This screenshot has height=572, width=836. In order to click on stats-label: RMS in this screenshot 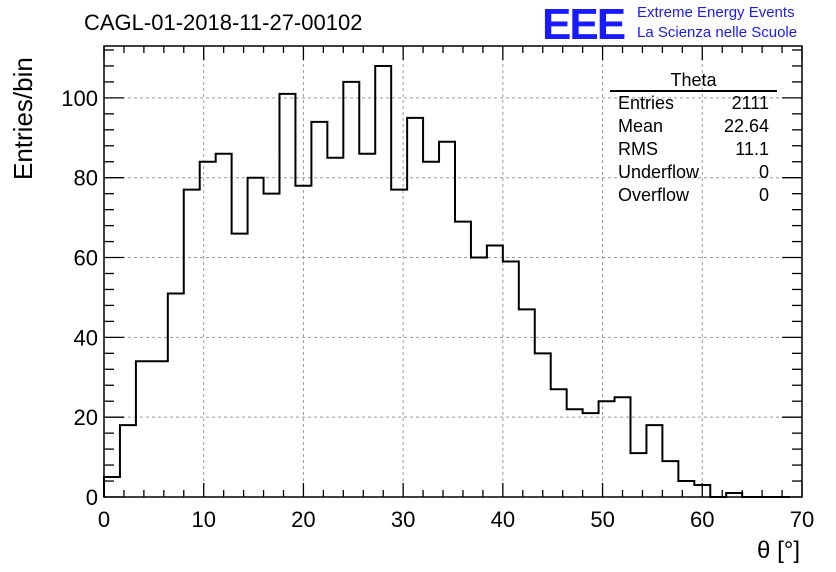, I will do `click(638, 149)`.